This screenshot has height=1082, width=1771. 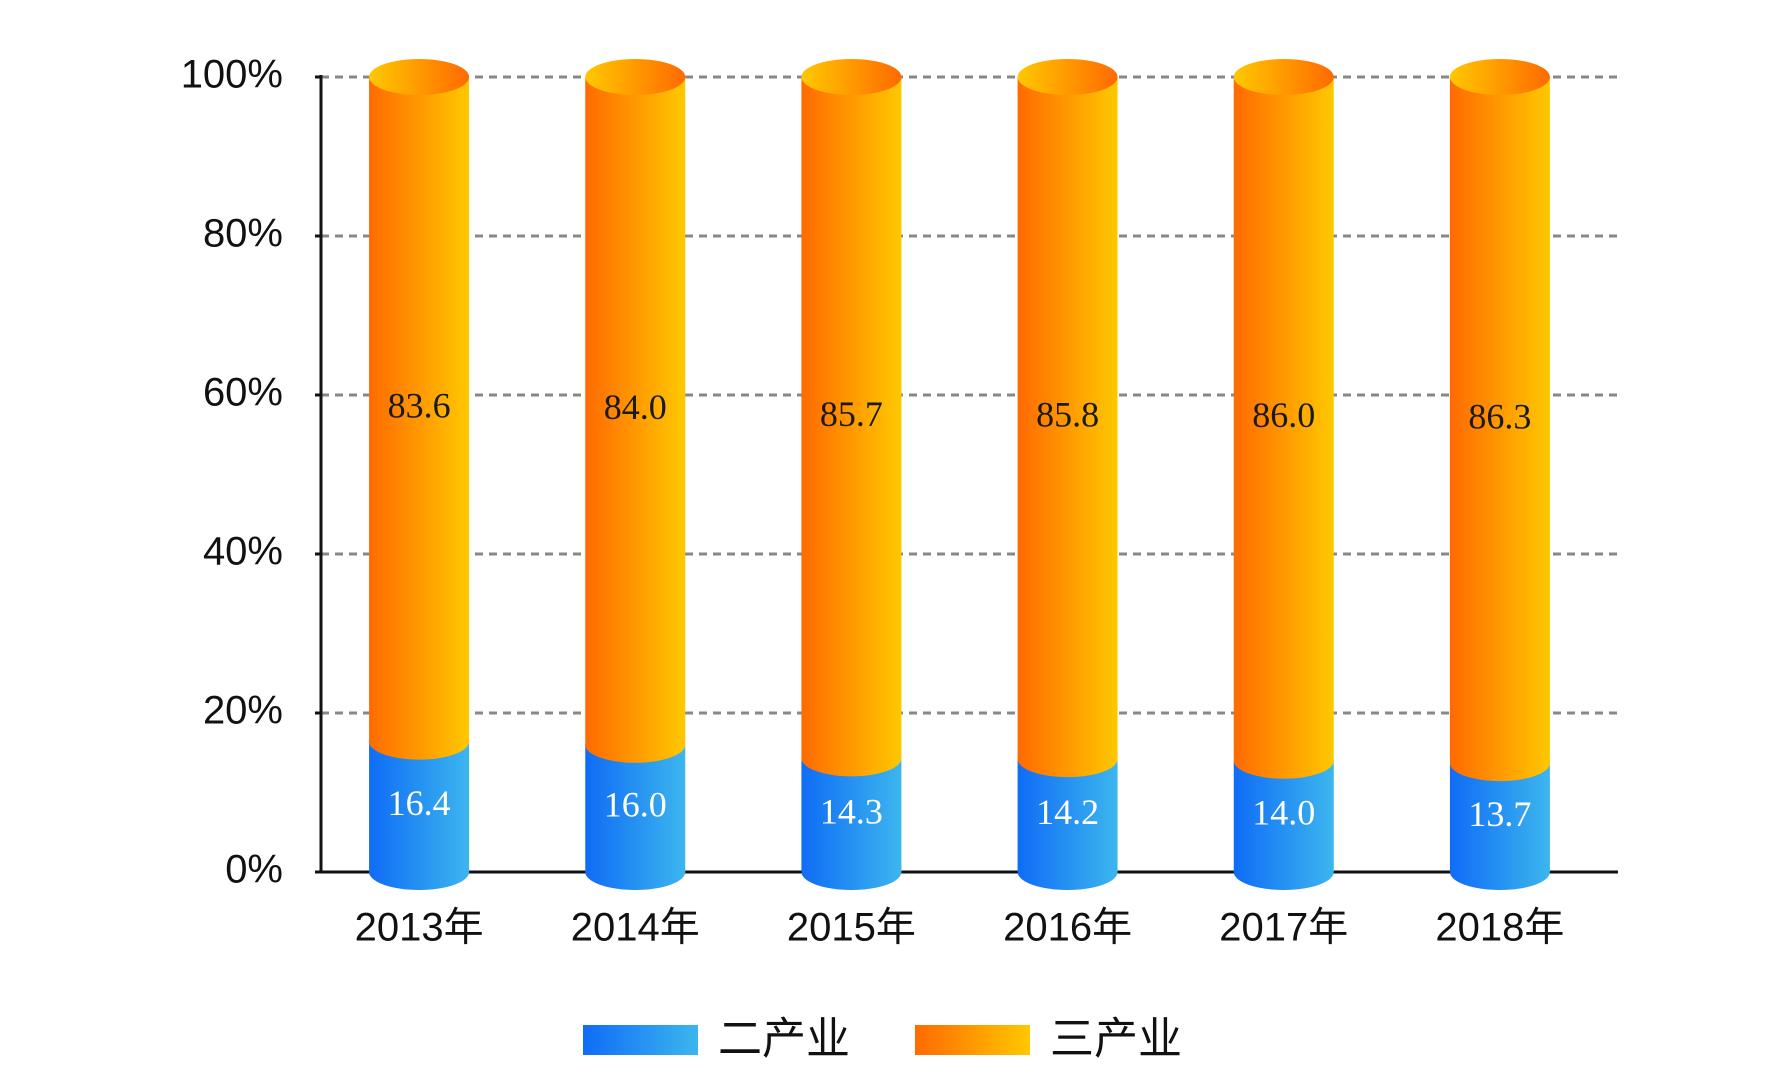 What do you see at coordinates (1499, 928) in the screenshot?
I see `x-tick-label: 2018年` at bounding box center [1499, 928].